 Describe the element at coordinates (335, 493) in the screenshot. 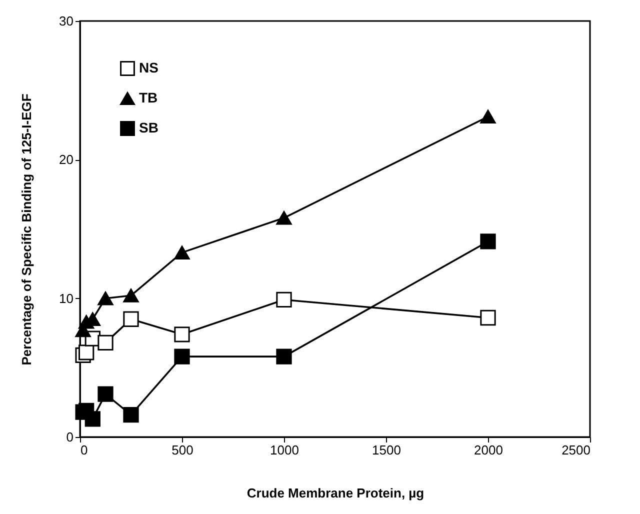

I see `x-axis-title: Crude Membrane Protein, µg` at that location.